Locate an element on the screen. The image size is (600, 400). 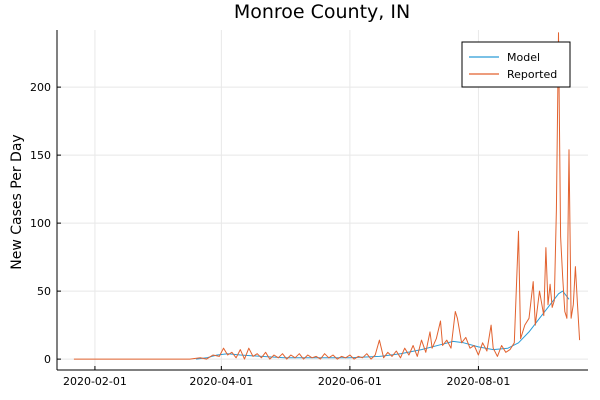
x-axis-ticks: 2020-02-01 2020-04-01 2020-06-01 2020-08-01 is located at coordinates (286, 377).